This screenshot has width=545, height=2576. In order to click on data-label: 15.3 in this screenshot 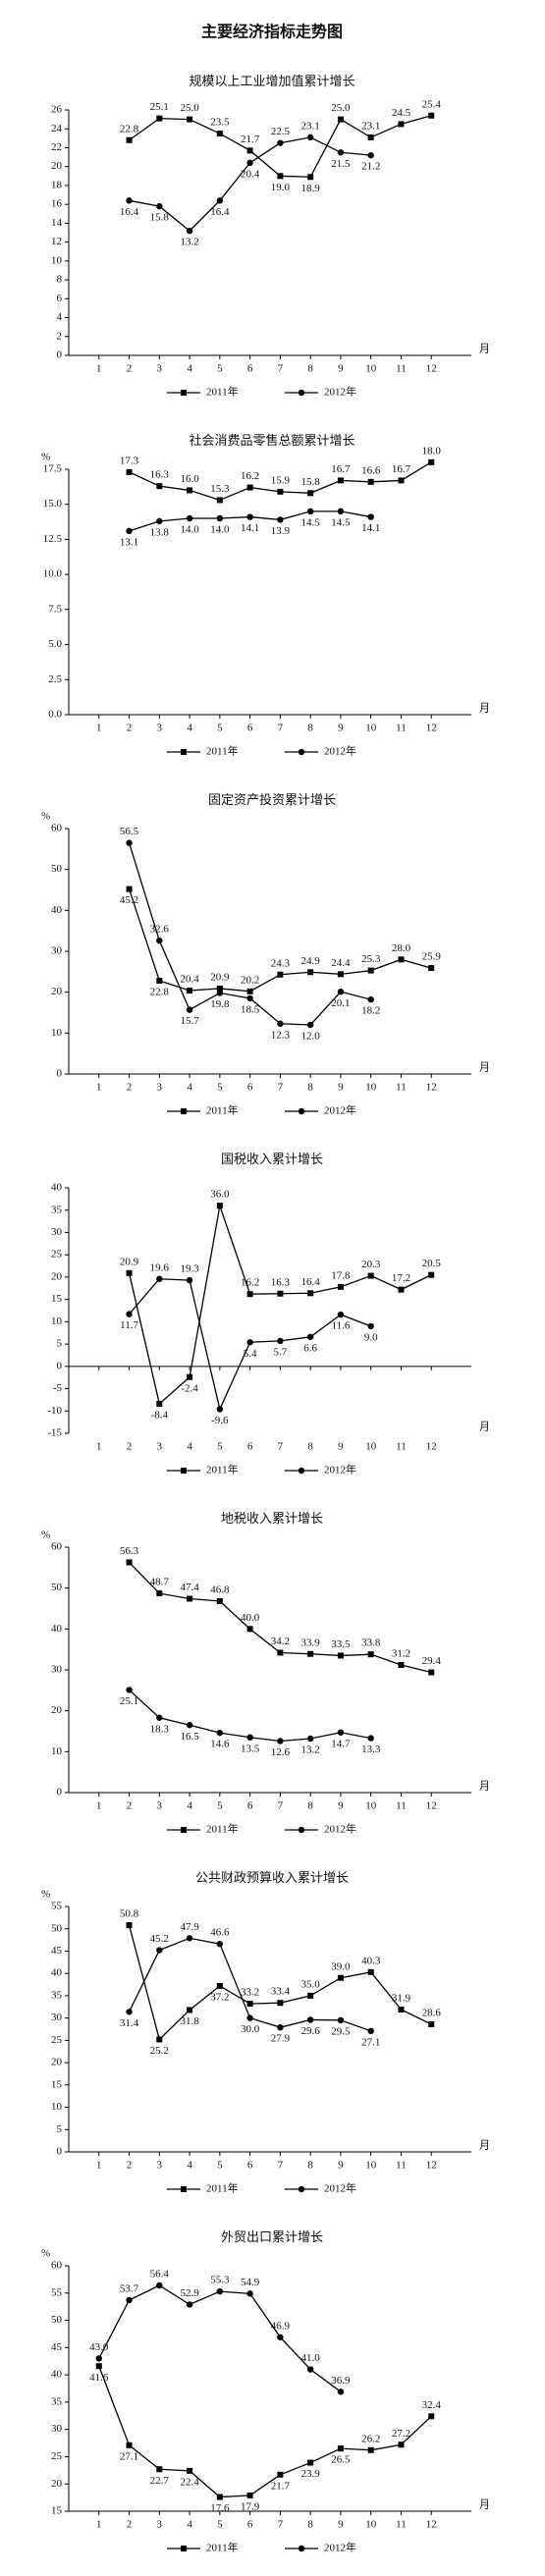, I will do `click(220, 489)`.